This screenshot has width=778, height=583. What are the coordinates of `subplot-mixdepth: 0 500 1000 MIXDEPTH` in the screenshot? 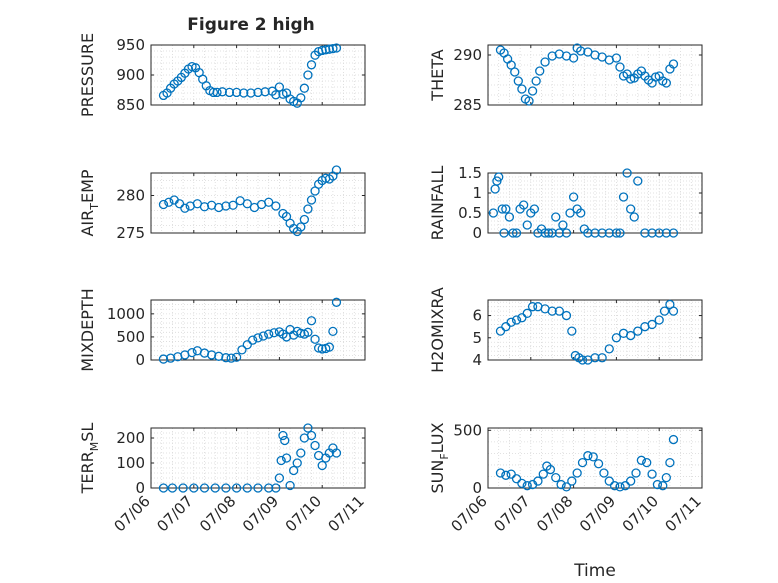 It's located at (222, 330).